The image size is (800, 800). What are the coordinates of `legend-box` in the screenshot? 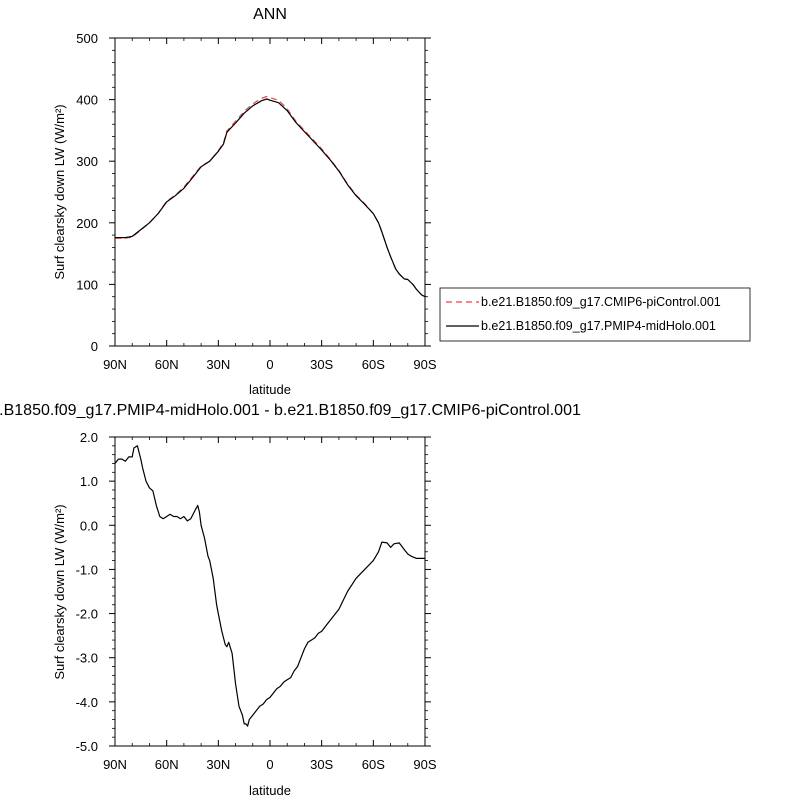 It's located at (595, 314).